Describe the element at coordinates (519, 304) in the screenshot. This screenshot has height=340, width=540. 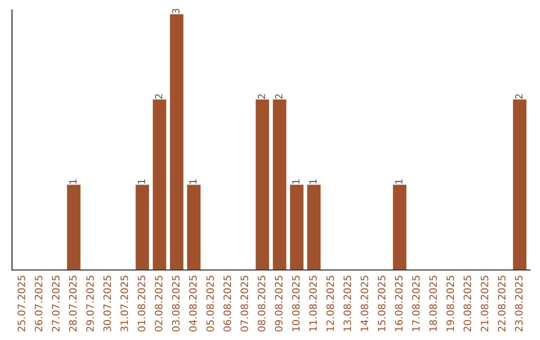
I see `x-tick-label: 23.08.2025` at that location.